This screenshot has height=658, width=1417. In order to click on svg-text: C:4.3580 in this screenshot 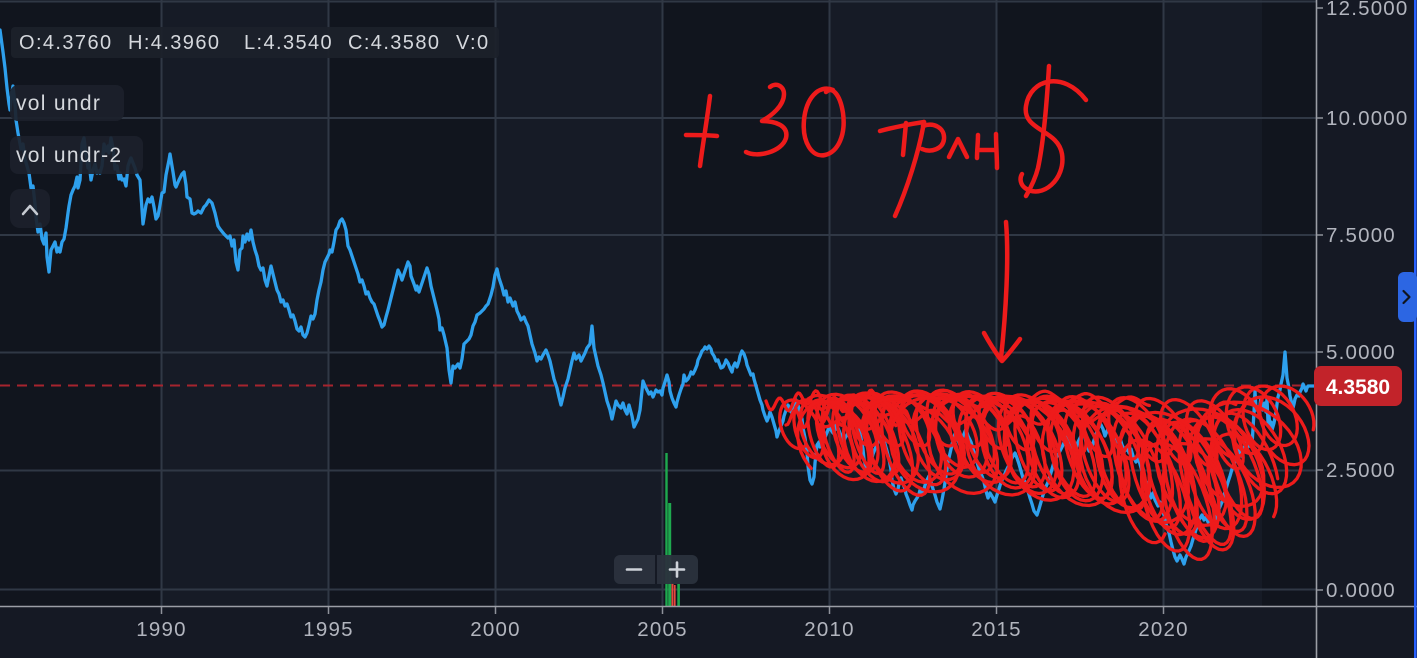, I will do `click(394, 43)`.